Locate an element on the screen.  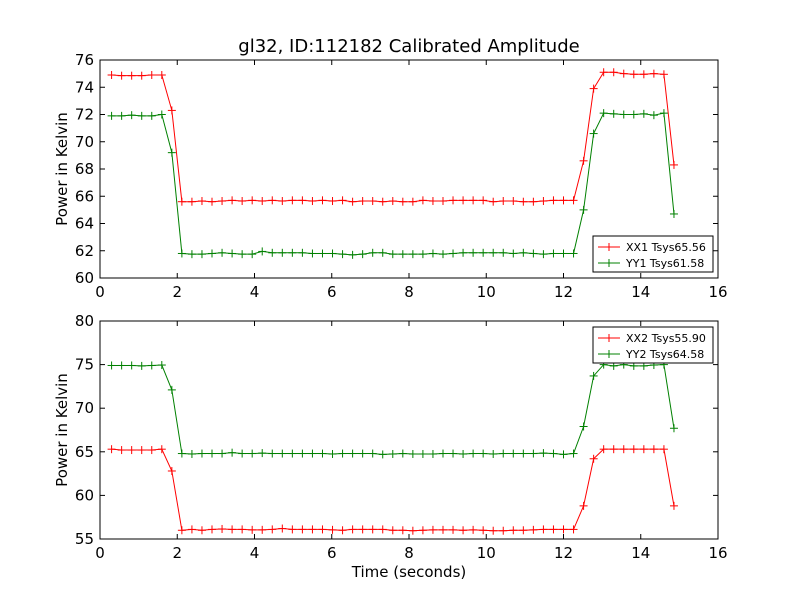
x-tick-label: 12 is located at coordinates (563, 292).